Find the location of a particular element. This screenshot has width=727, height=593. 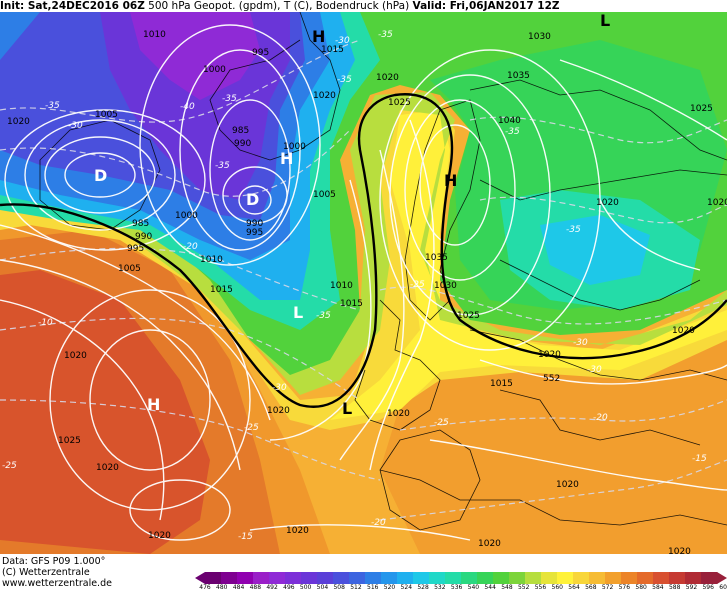

legend-tick-label: 532 is located at coordinates (440, 587).